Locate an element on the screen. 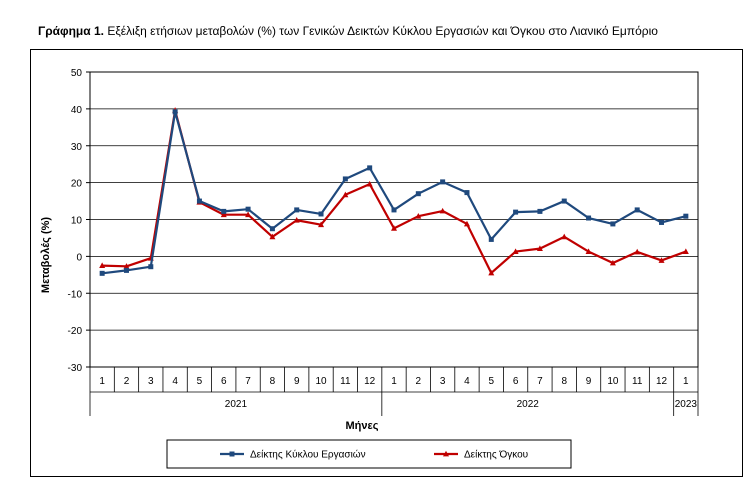 This screenshot has width=751, height=487. legend-box is located at coordinates (369, 454).